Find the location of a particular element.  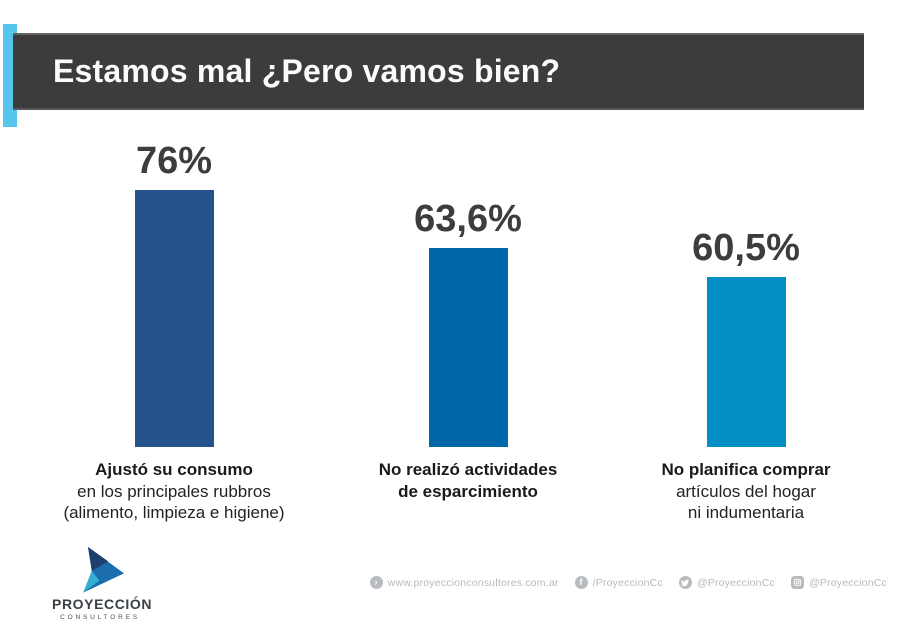

instagram-icon is located at coordinates (797, 582).